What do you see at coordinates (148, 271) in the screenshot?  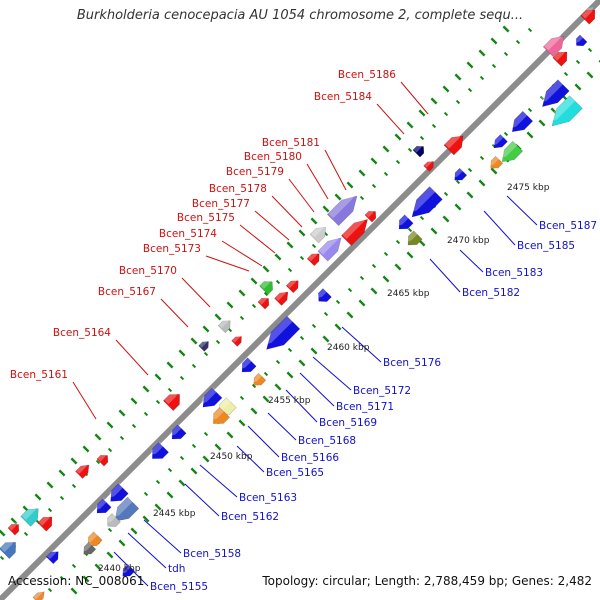 I see `gene-label: Bcen_5170` at bounding box center [148, 271].